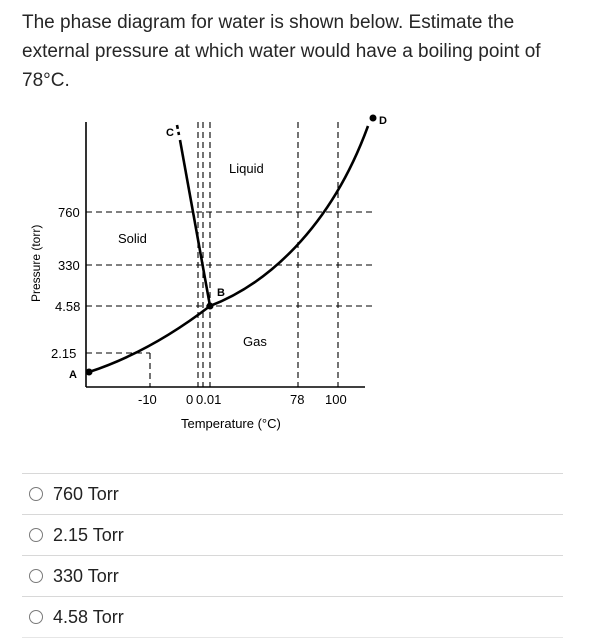  I want to click on region-solid: Solid, so click(132, 238).